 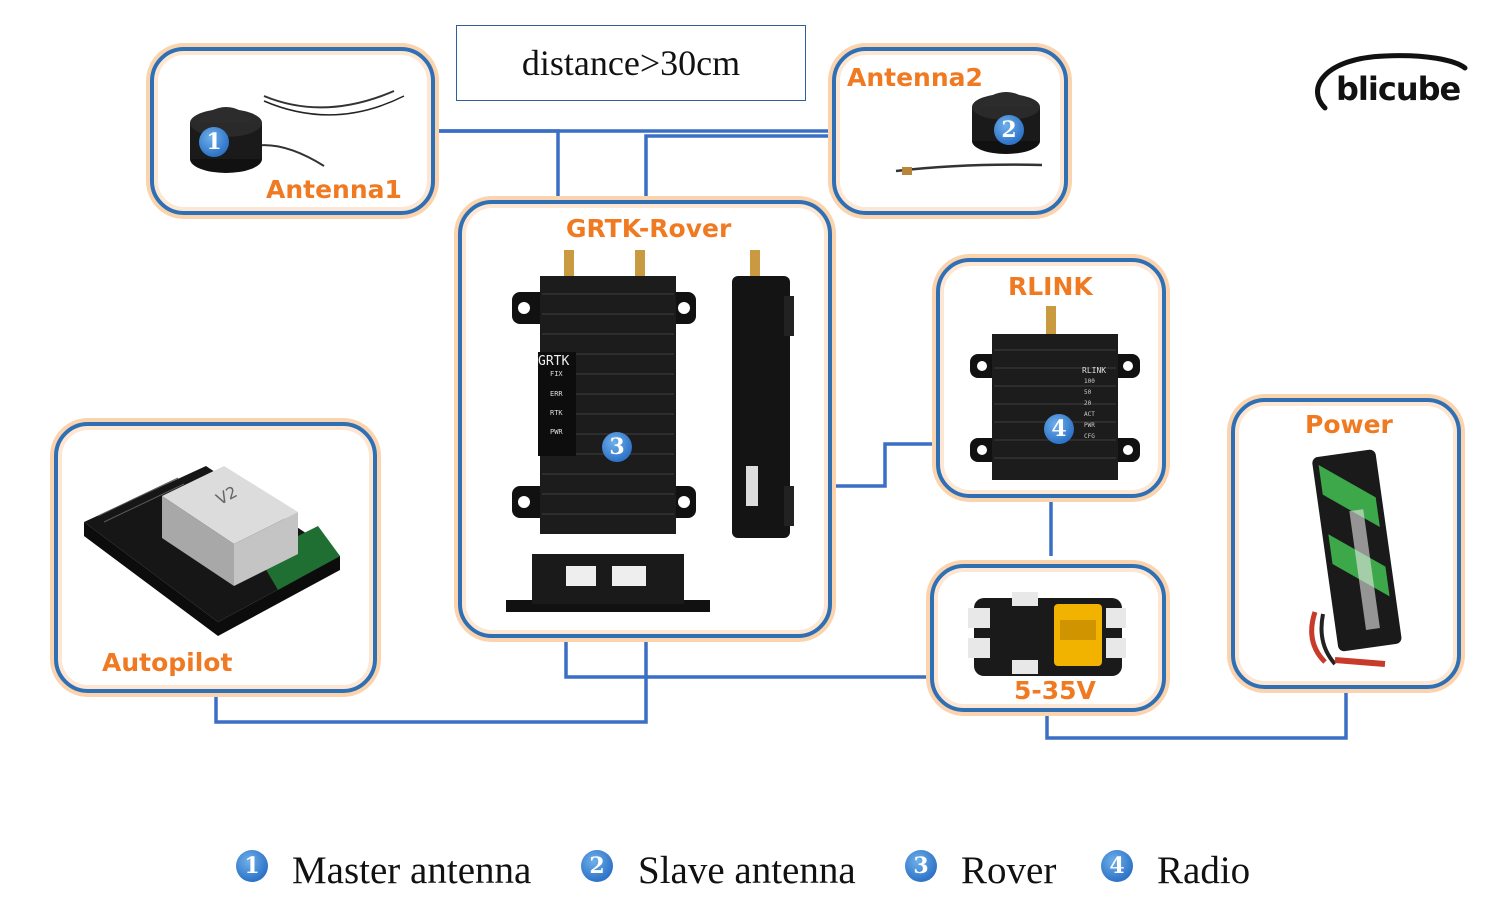 What do you see at coordinates (631, 63) in the screenshot?
I see `distance-label: distance>30cm` at bounding box center [631, 63].